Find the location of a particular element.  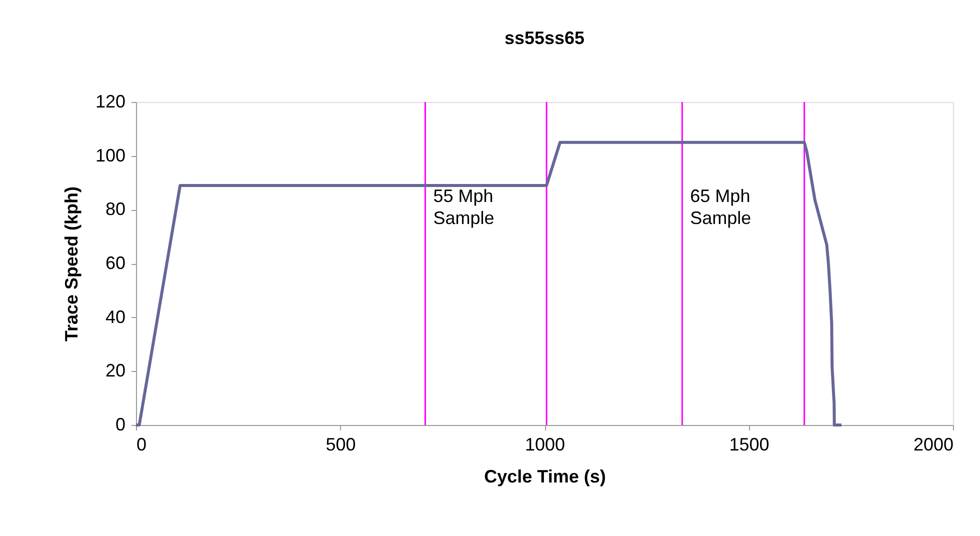

y-tick-label: 120 is located at coordinates (110, 102).